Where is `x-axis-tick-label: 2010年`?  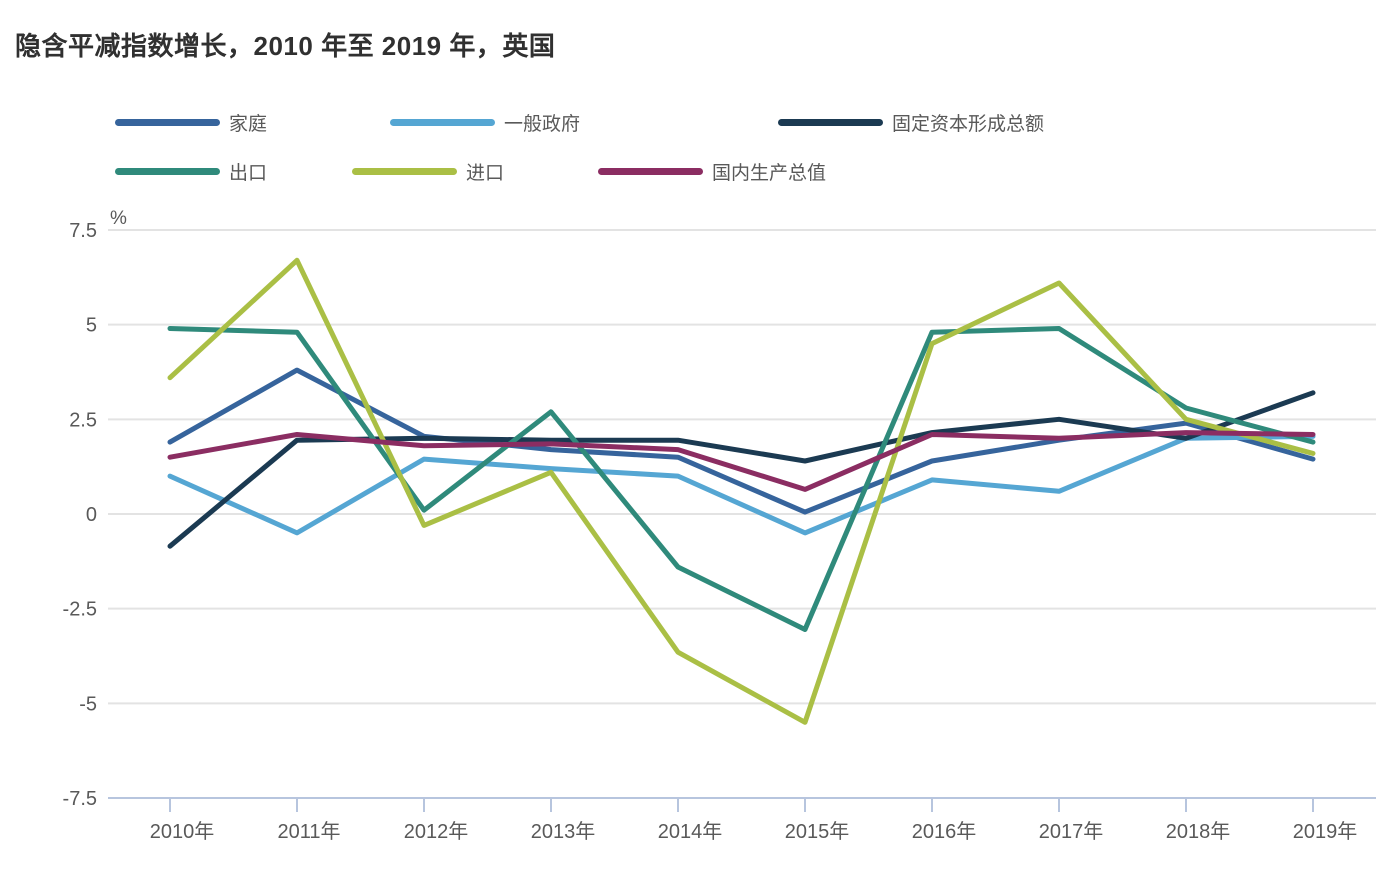 x-axis-tick-label: 2010年 is located at coordinates (182, 831).